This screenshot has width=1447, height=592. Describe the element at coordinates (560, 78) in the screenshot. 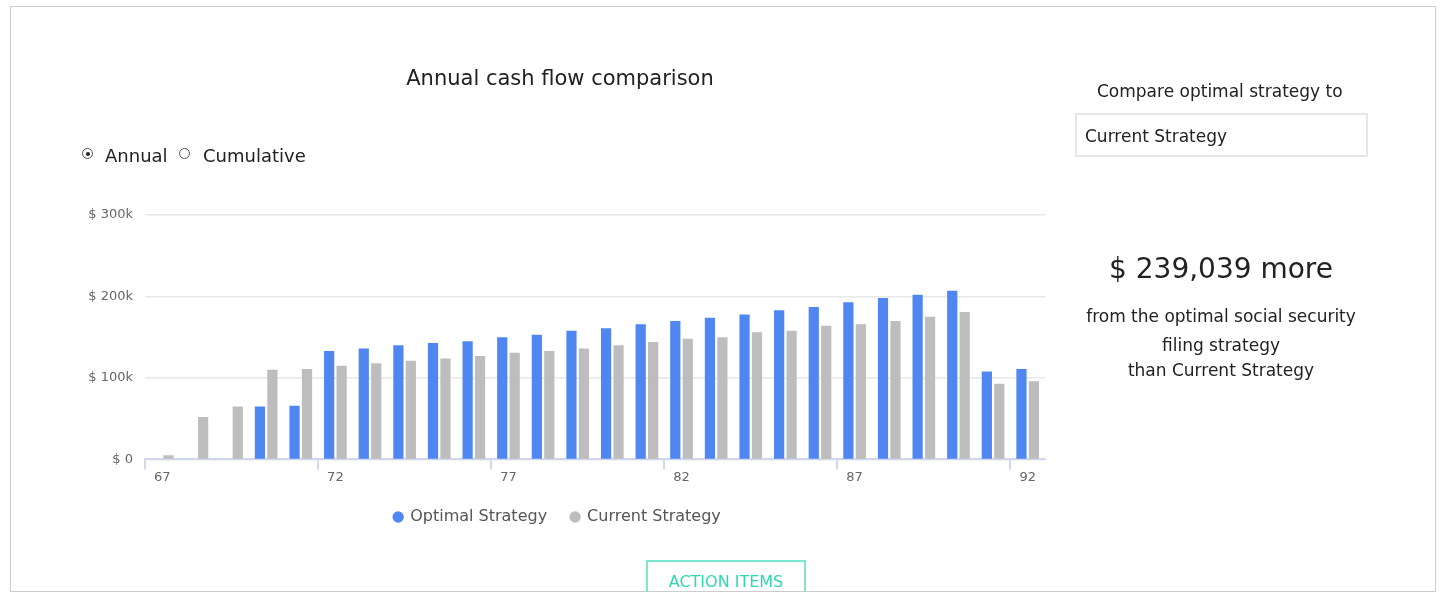

I see `chart-title: Annual cash flow comparison` at that location.